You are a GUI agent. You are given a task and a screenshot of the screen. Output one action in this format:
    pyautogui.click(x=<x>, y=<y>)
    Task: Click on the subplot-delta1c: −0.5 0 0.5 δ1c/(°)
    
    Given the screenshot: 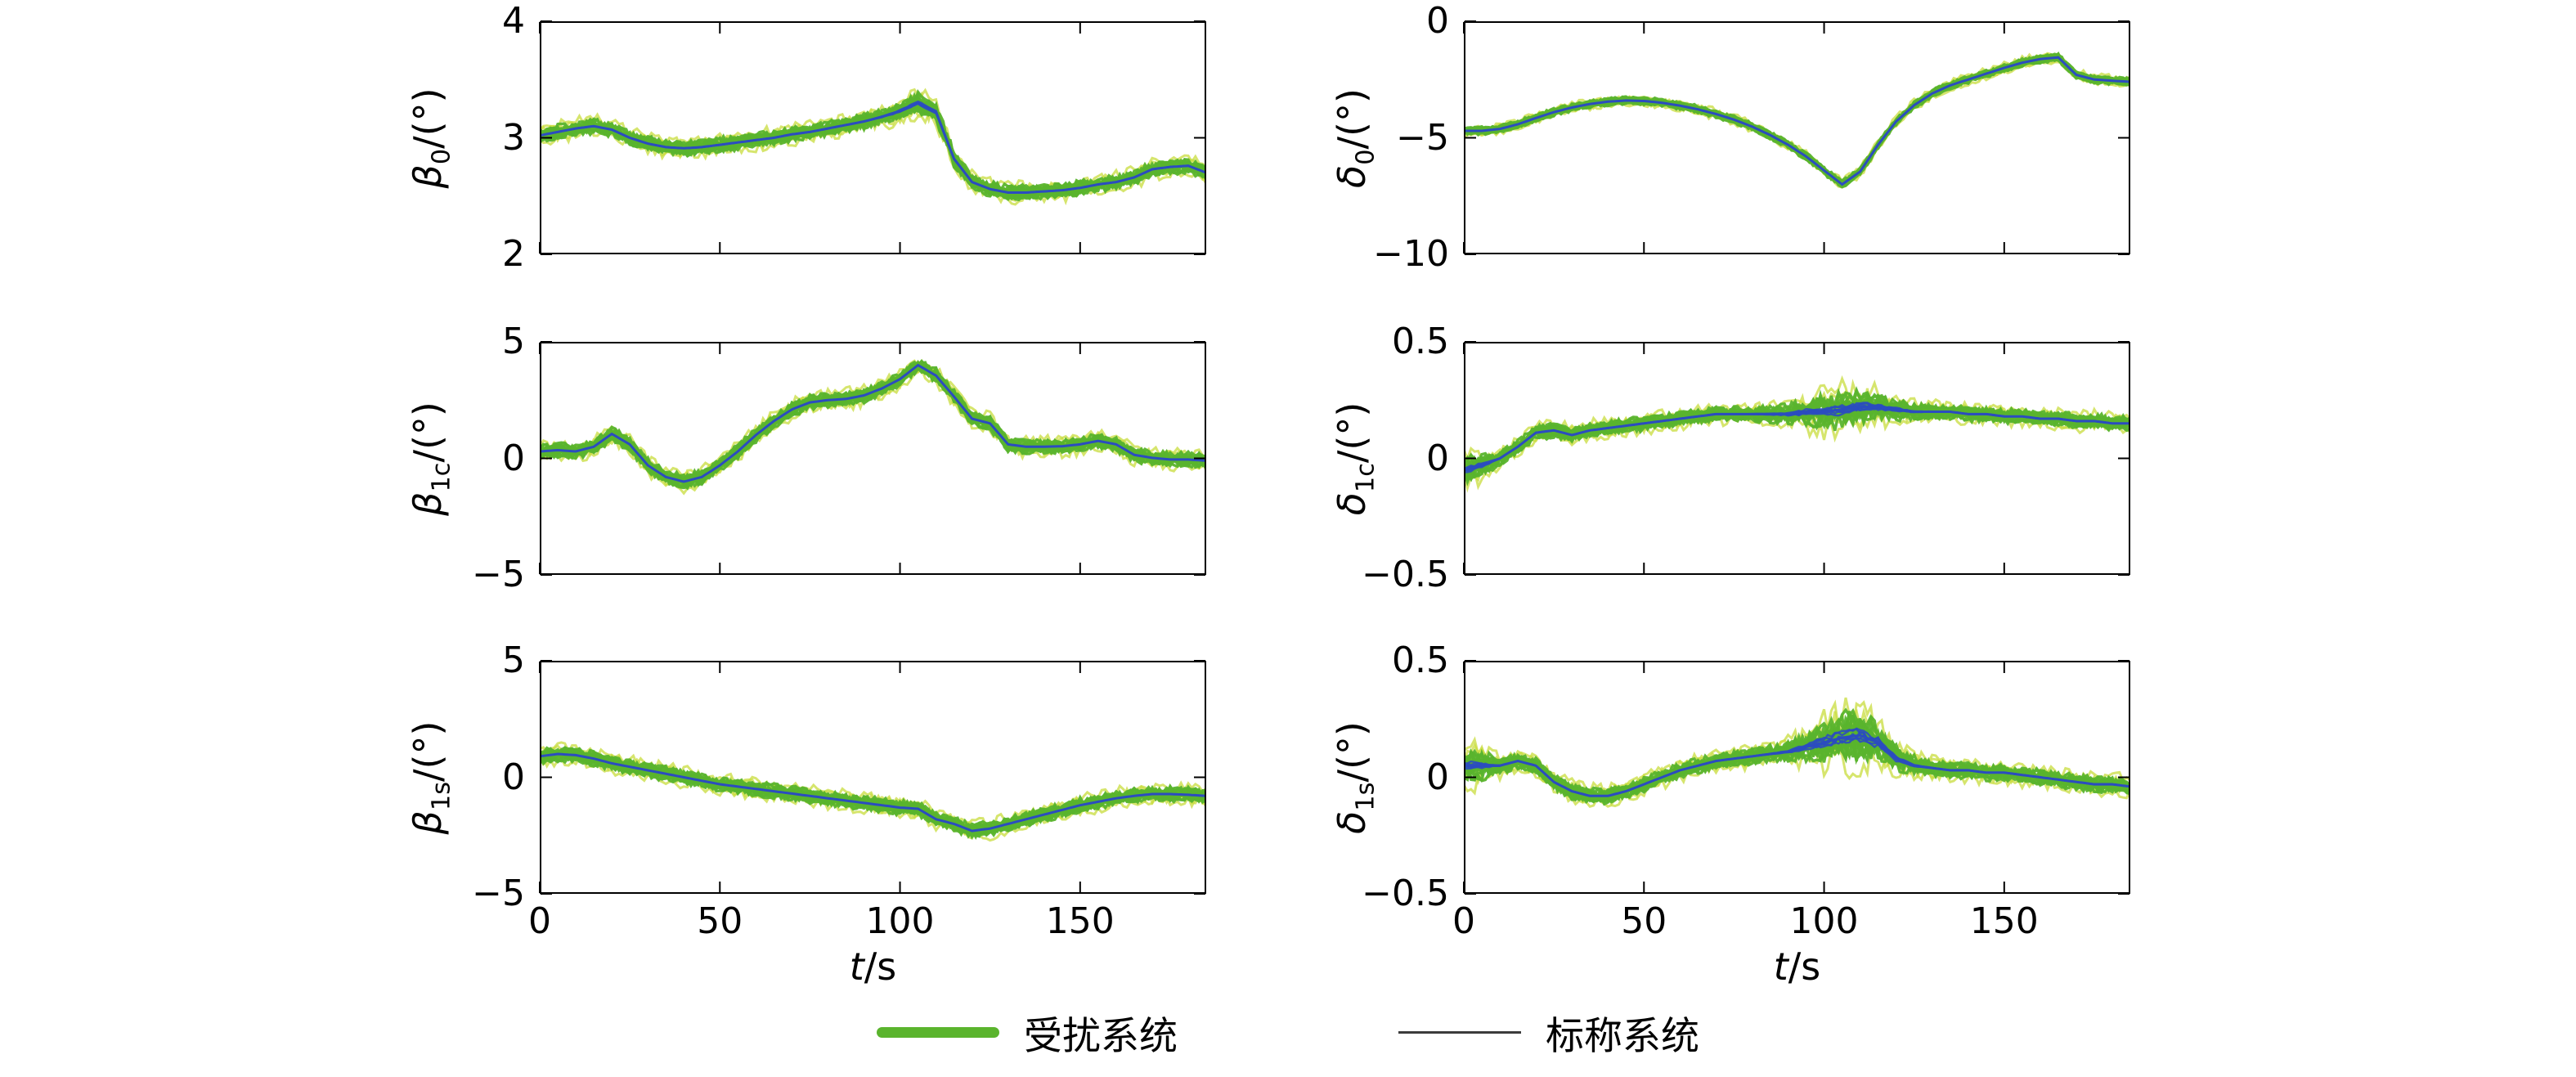 What is the action you would take?
    pyautogui.click(x=1730, y=458)
    